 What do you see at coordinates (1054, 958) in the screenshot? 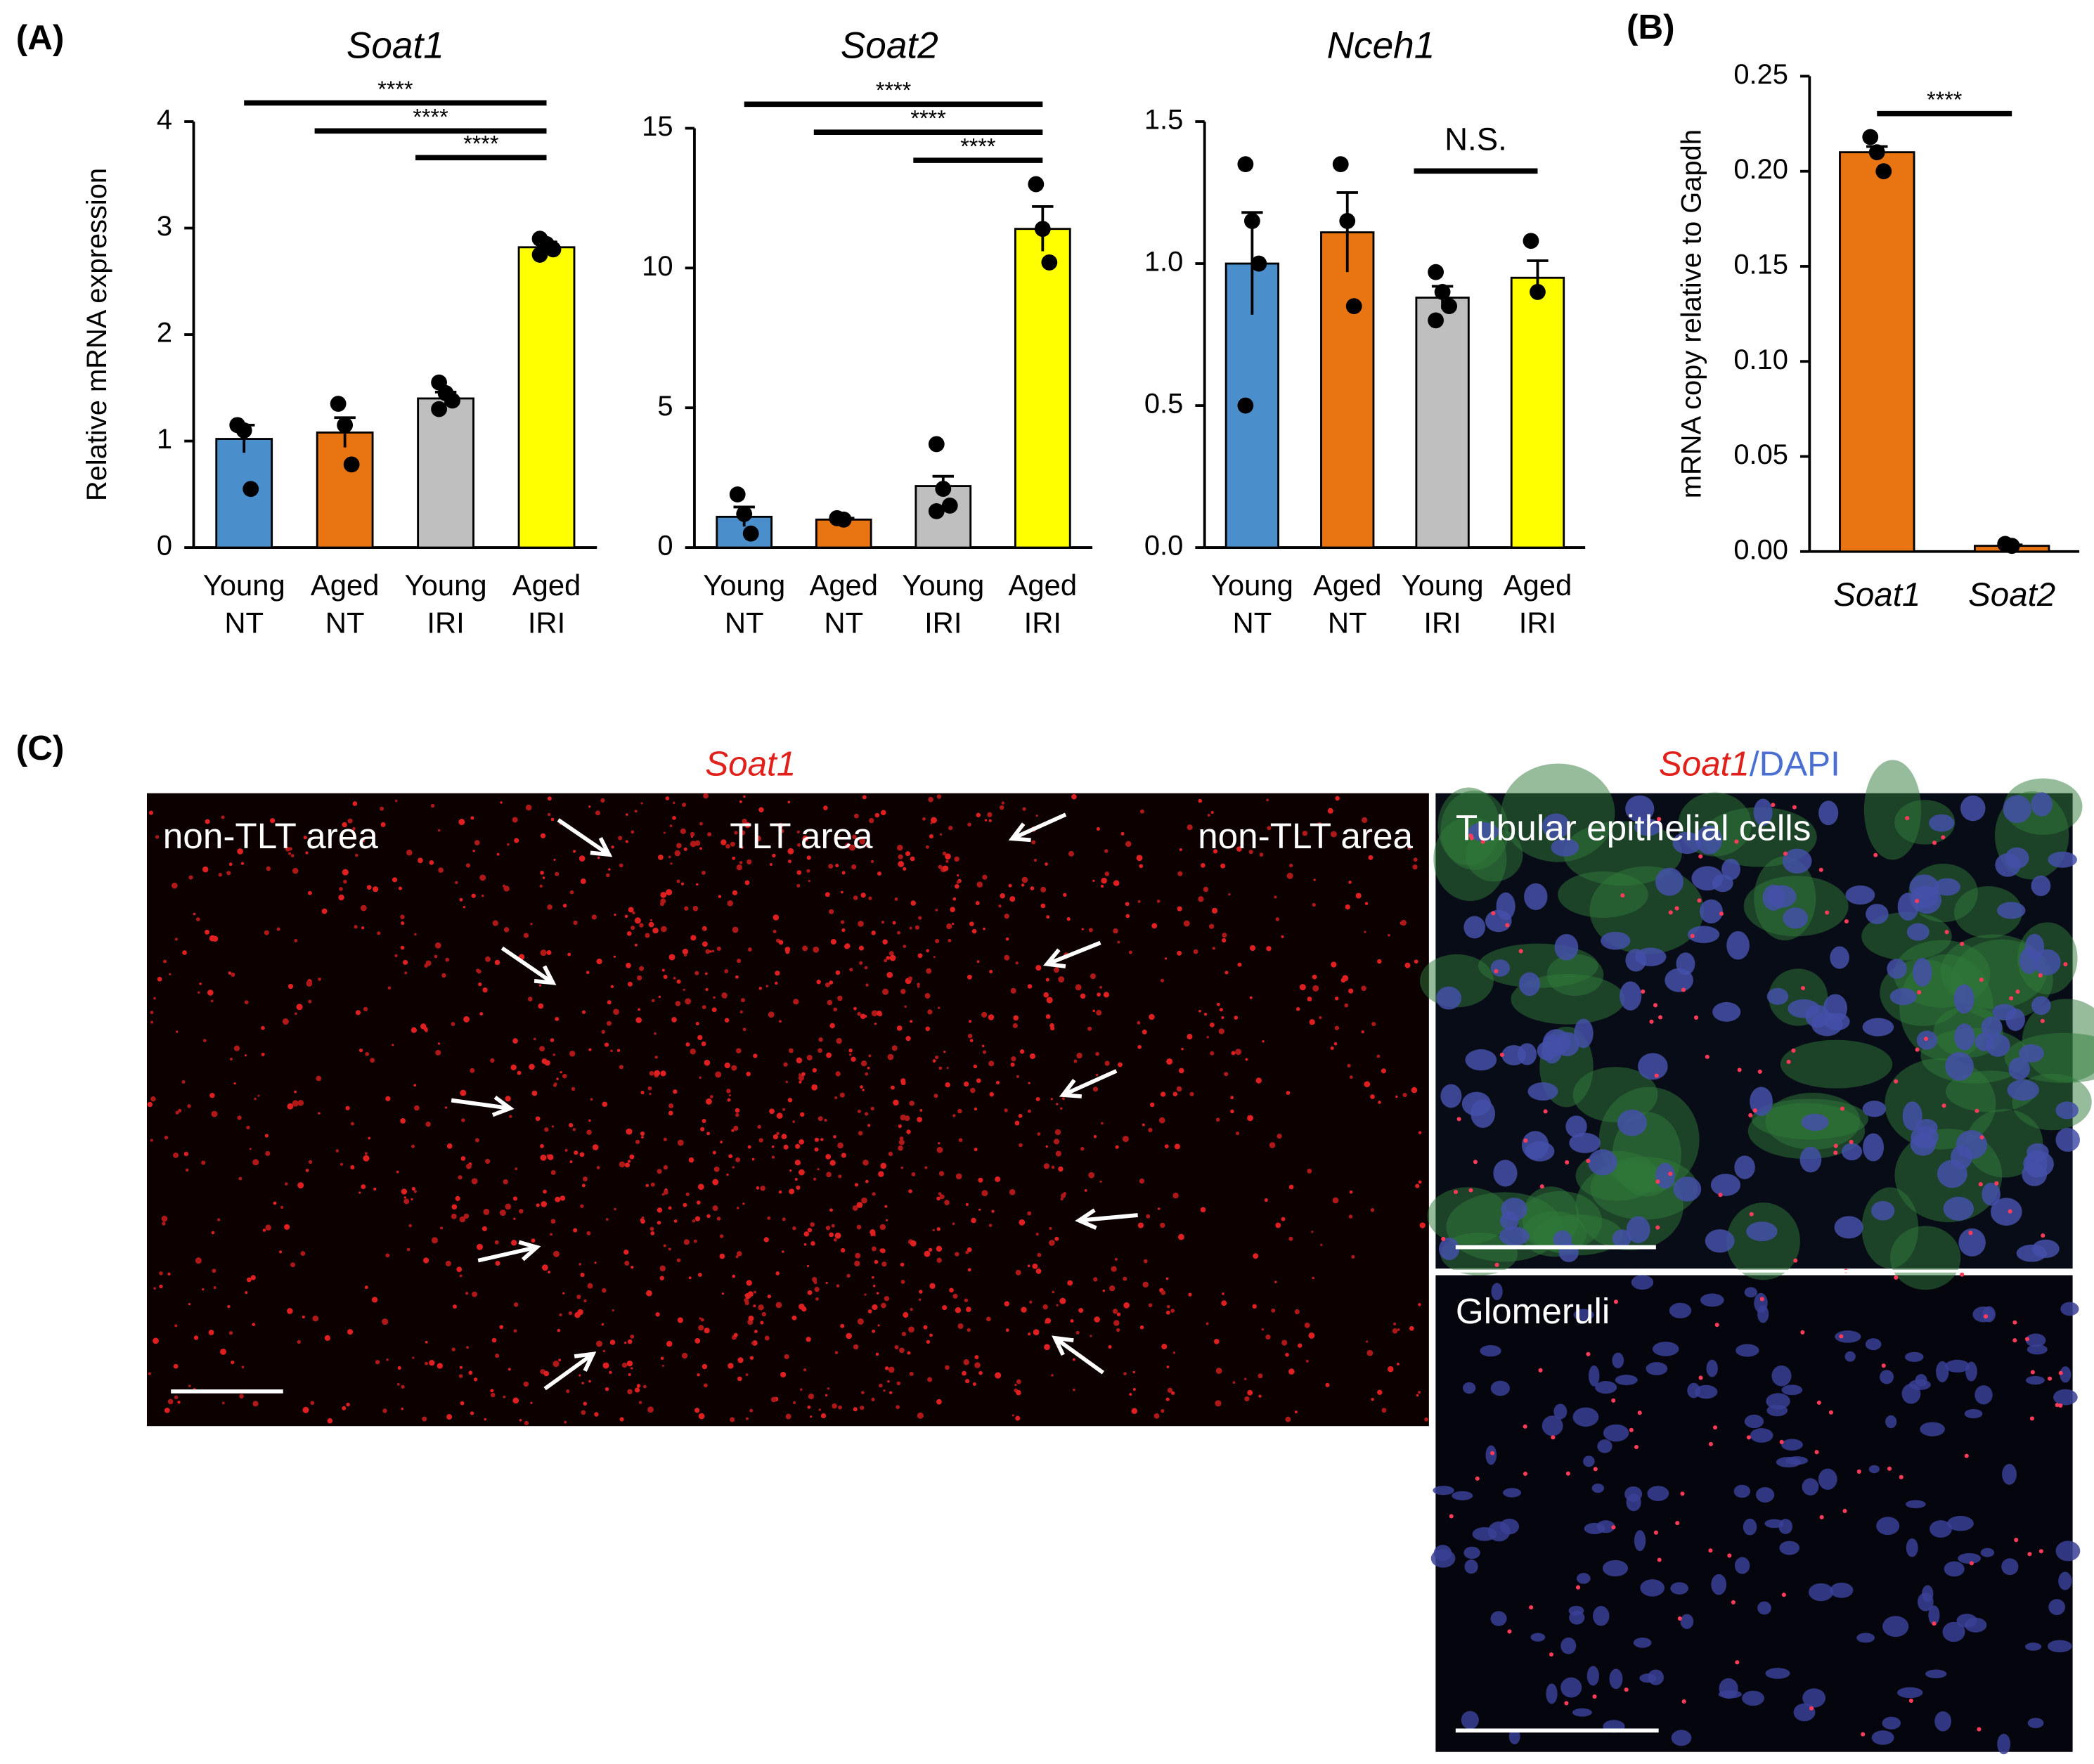
I see `arrow-head` at bounding box center [1054, 958].